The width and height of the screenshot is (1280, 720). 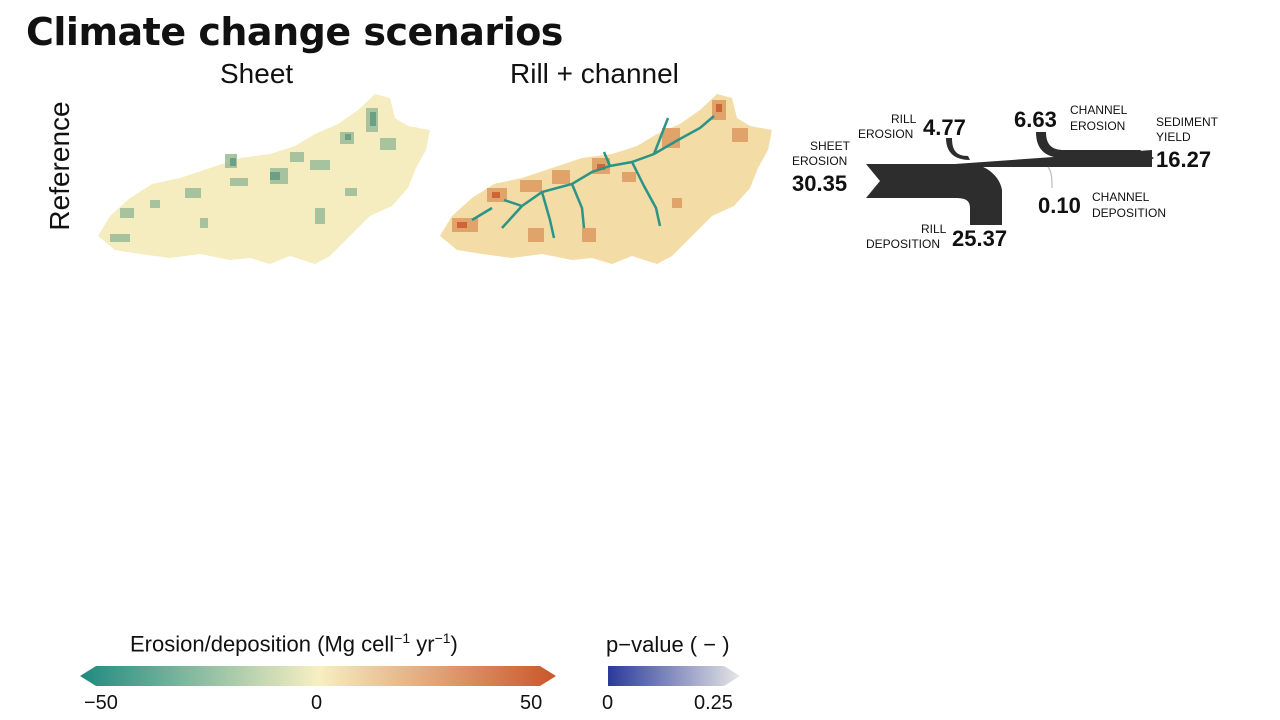 What do you see at coordinates (594, 73) in the screenshot?
I see `column-label-rill-channel: Rill + channel` at bounding box center [594, 73].